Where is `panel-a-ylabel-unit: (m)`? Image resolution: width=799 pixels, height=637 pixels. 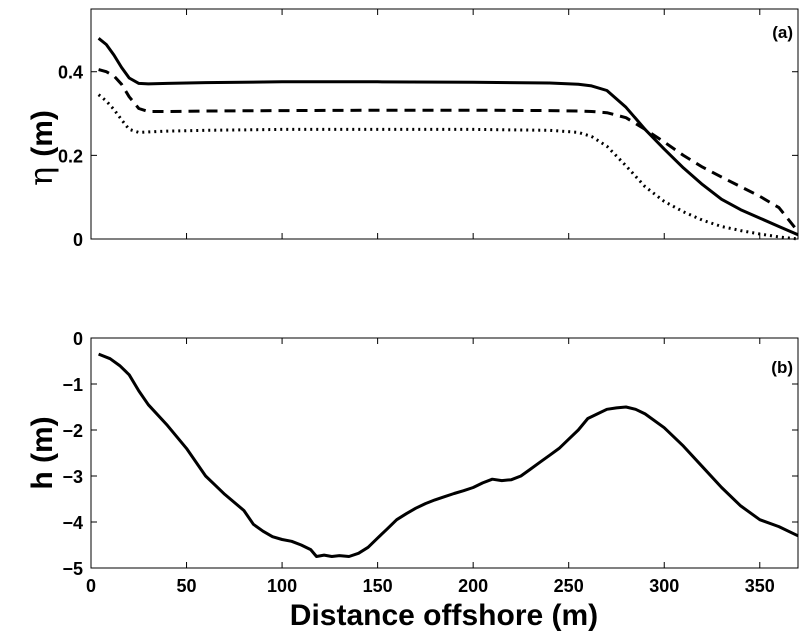
panel-a-ylabel-unit: (m) is located at coordinates (42, 133).